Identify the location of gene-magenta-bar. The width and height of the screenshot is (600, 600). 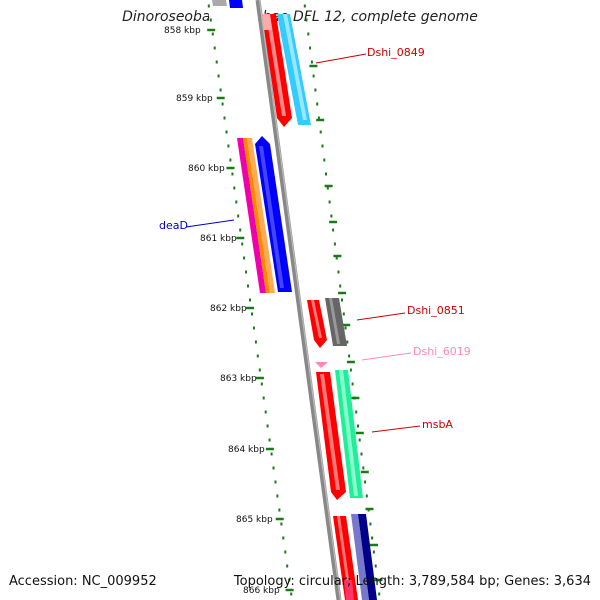
(251, 215).